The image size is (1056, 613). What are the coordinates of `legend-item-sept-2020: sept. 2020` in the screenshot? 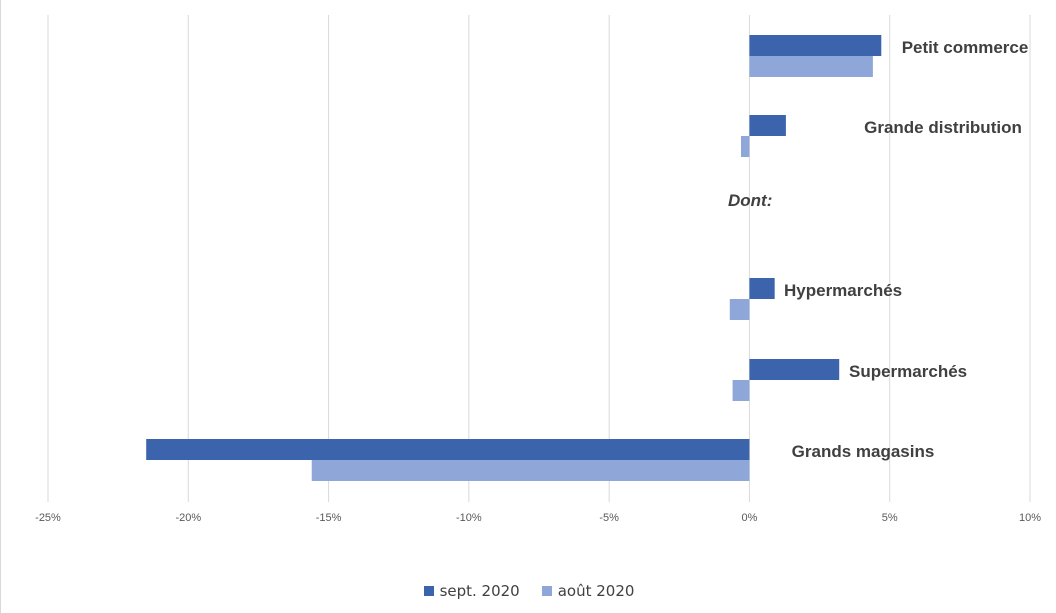 It's located at (471, 591).